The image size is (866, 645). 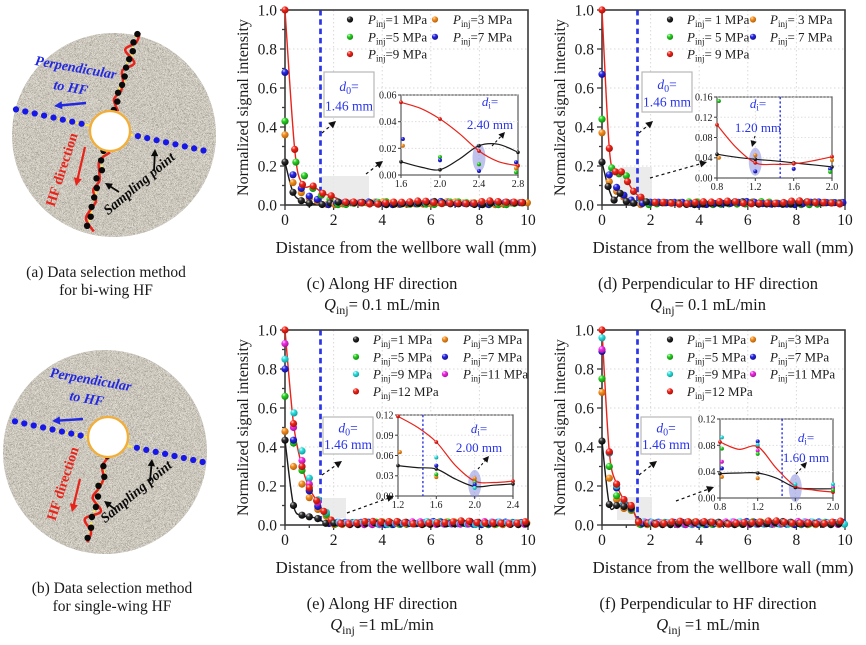 What do you see at coordinates (479, 447) in the screenshot?
I see `svg-text: 2.00 mm` at bounding box center [479, 447].